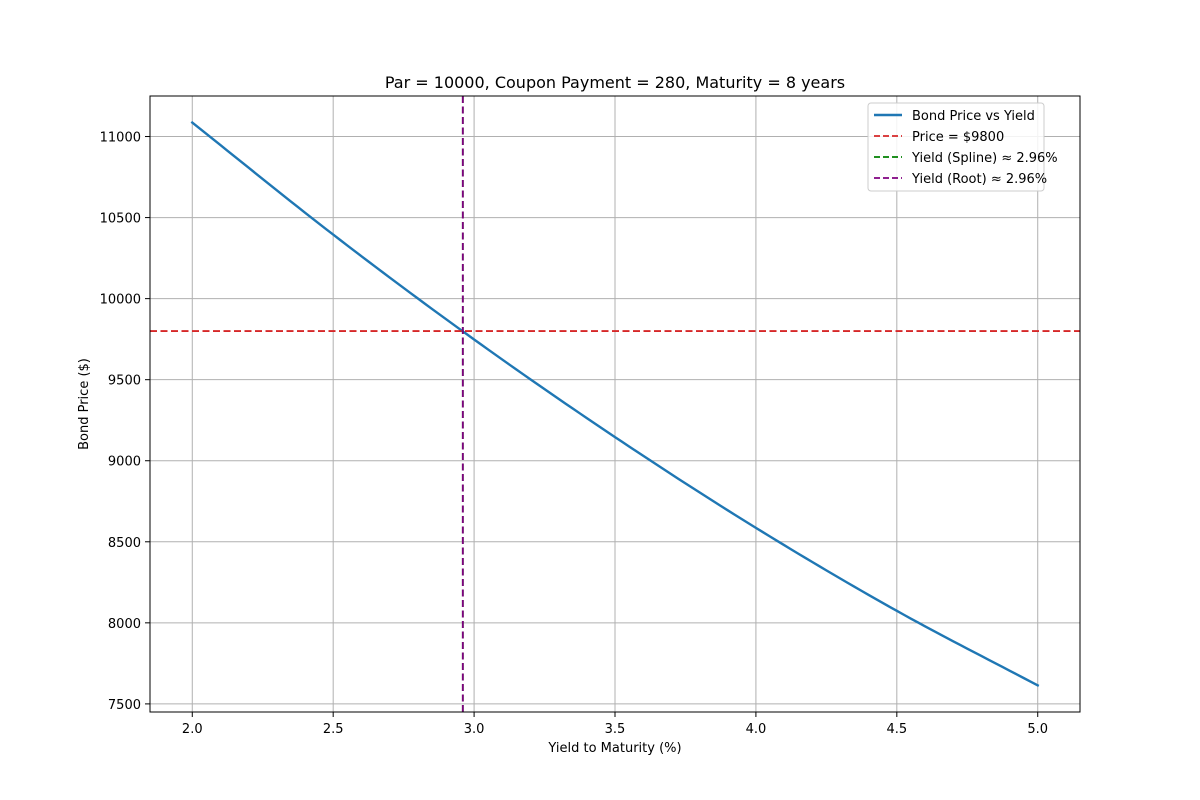 This screenshot has width=1200, height=800. Describe the element at coordinates (84, 404) in the screenshot. I see `y-axis-label: Bond Price ($)` at that location.